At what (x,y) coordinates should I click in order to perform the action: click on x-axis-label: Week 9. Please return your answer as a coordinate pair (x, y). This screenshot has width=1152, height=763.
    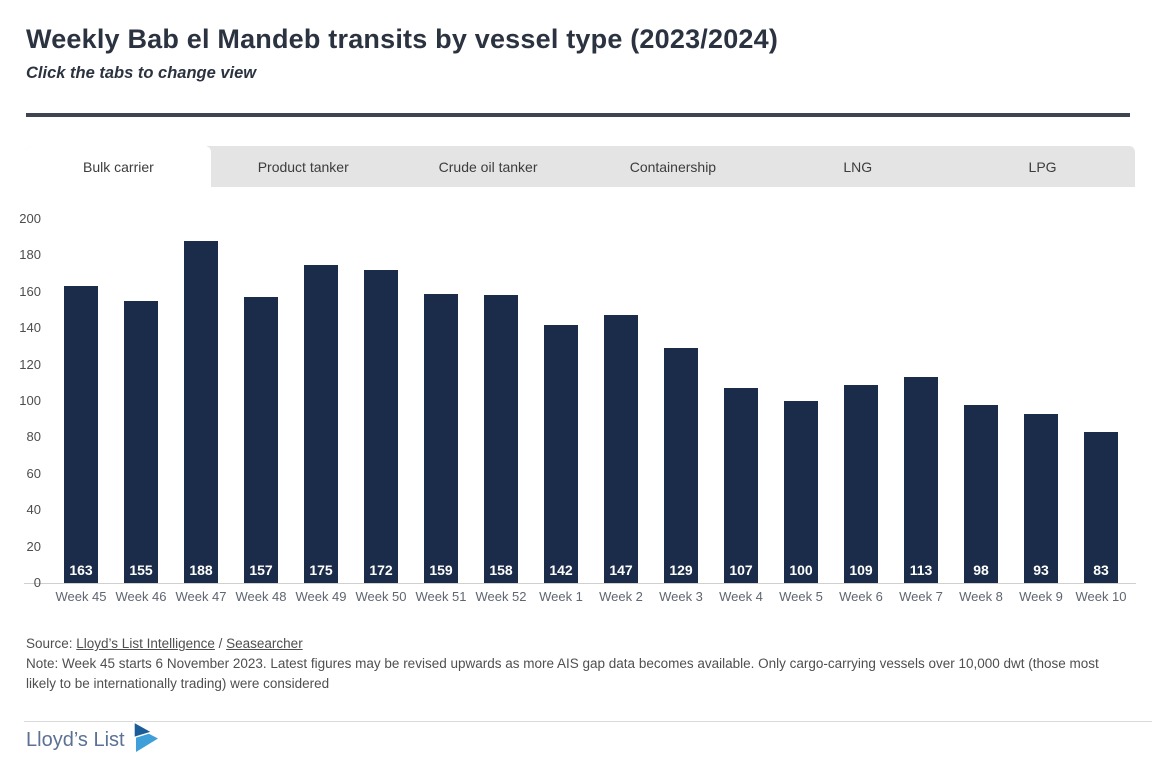
    Looking at the image, I should click on (1041, 596).